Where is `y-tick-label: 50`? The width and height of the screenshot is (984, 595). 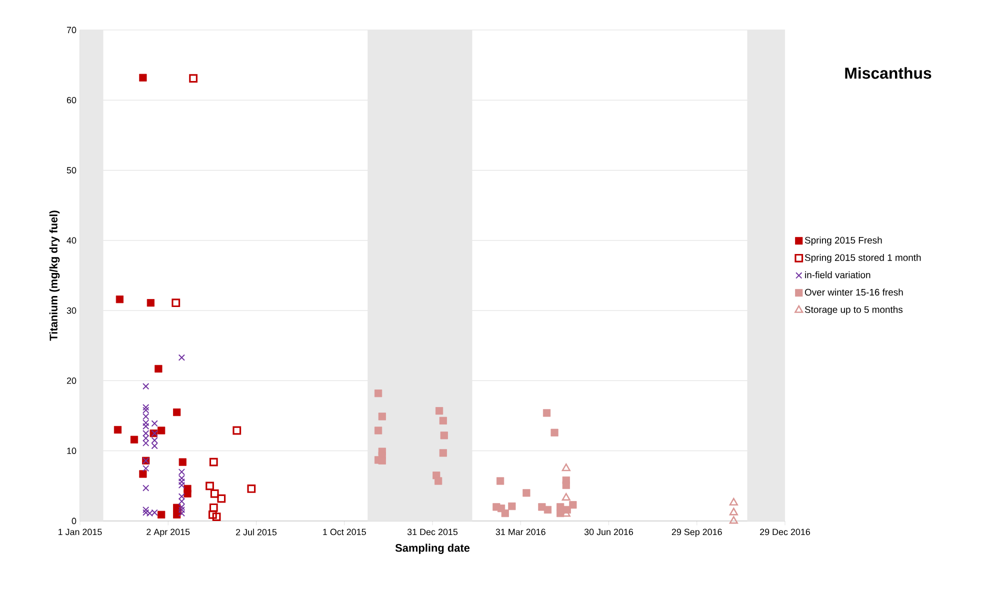
y-tick-label: 50 is located at coordinates (71, 170).